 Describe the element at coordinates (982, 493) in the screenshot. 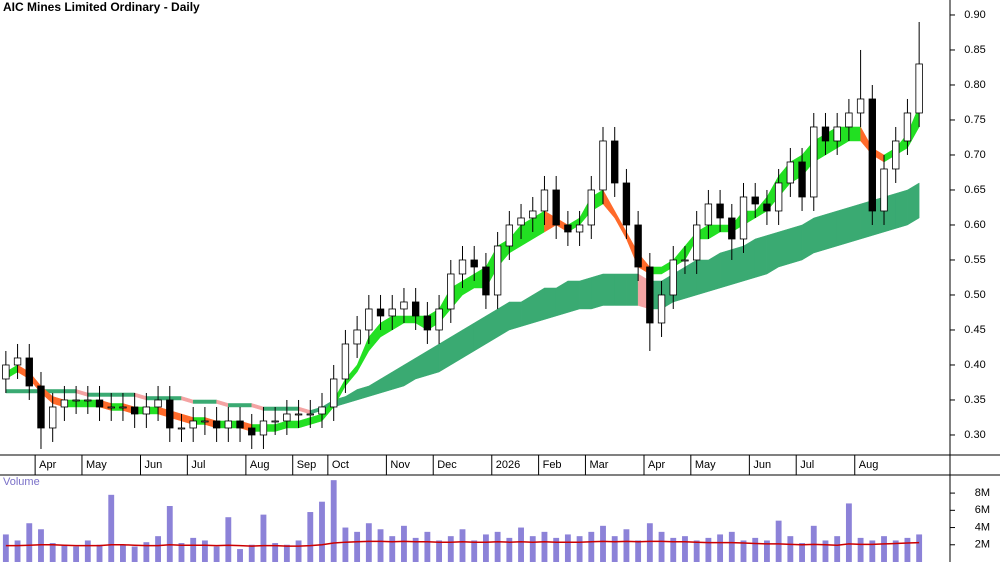

I see `y-tick-label: 8M` at that location.